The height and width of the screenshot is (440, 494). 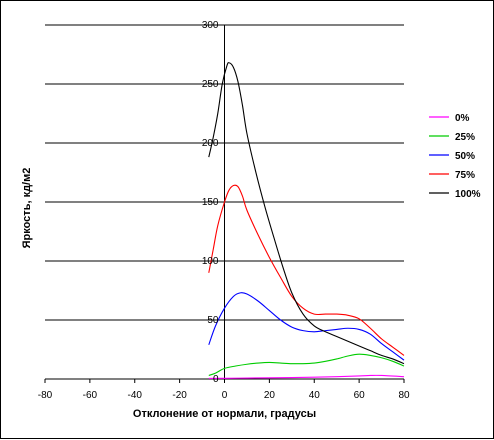 I want to click on y-tick-label: 250, so click(x=210, y=84).